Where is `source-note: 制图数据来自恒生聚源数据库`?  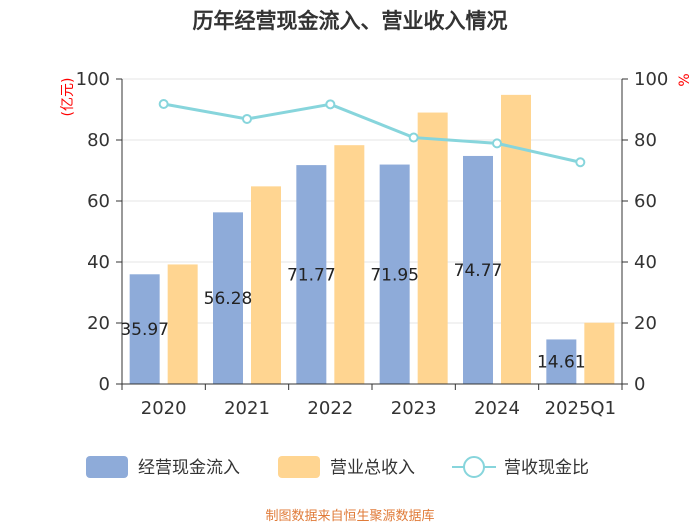 source-note: 制图数据来自恒生聚源数据库 is located at coordinates (349, 516).